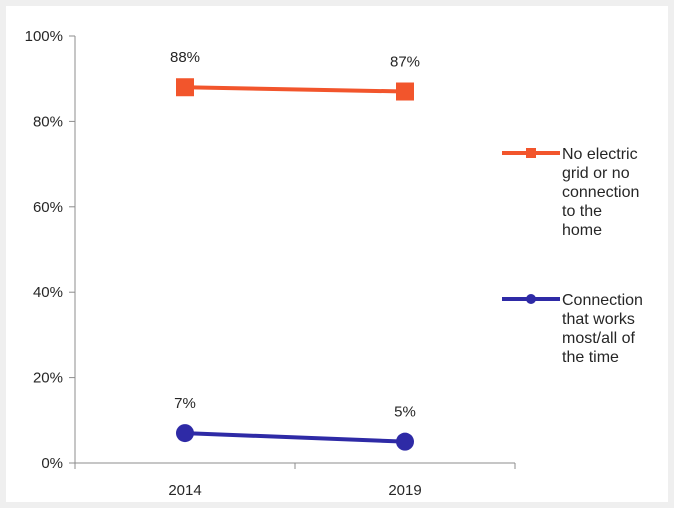 The image size is (674, 508). I want to click on x-tick-label: 2019, so click(404, 490).